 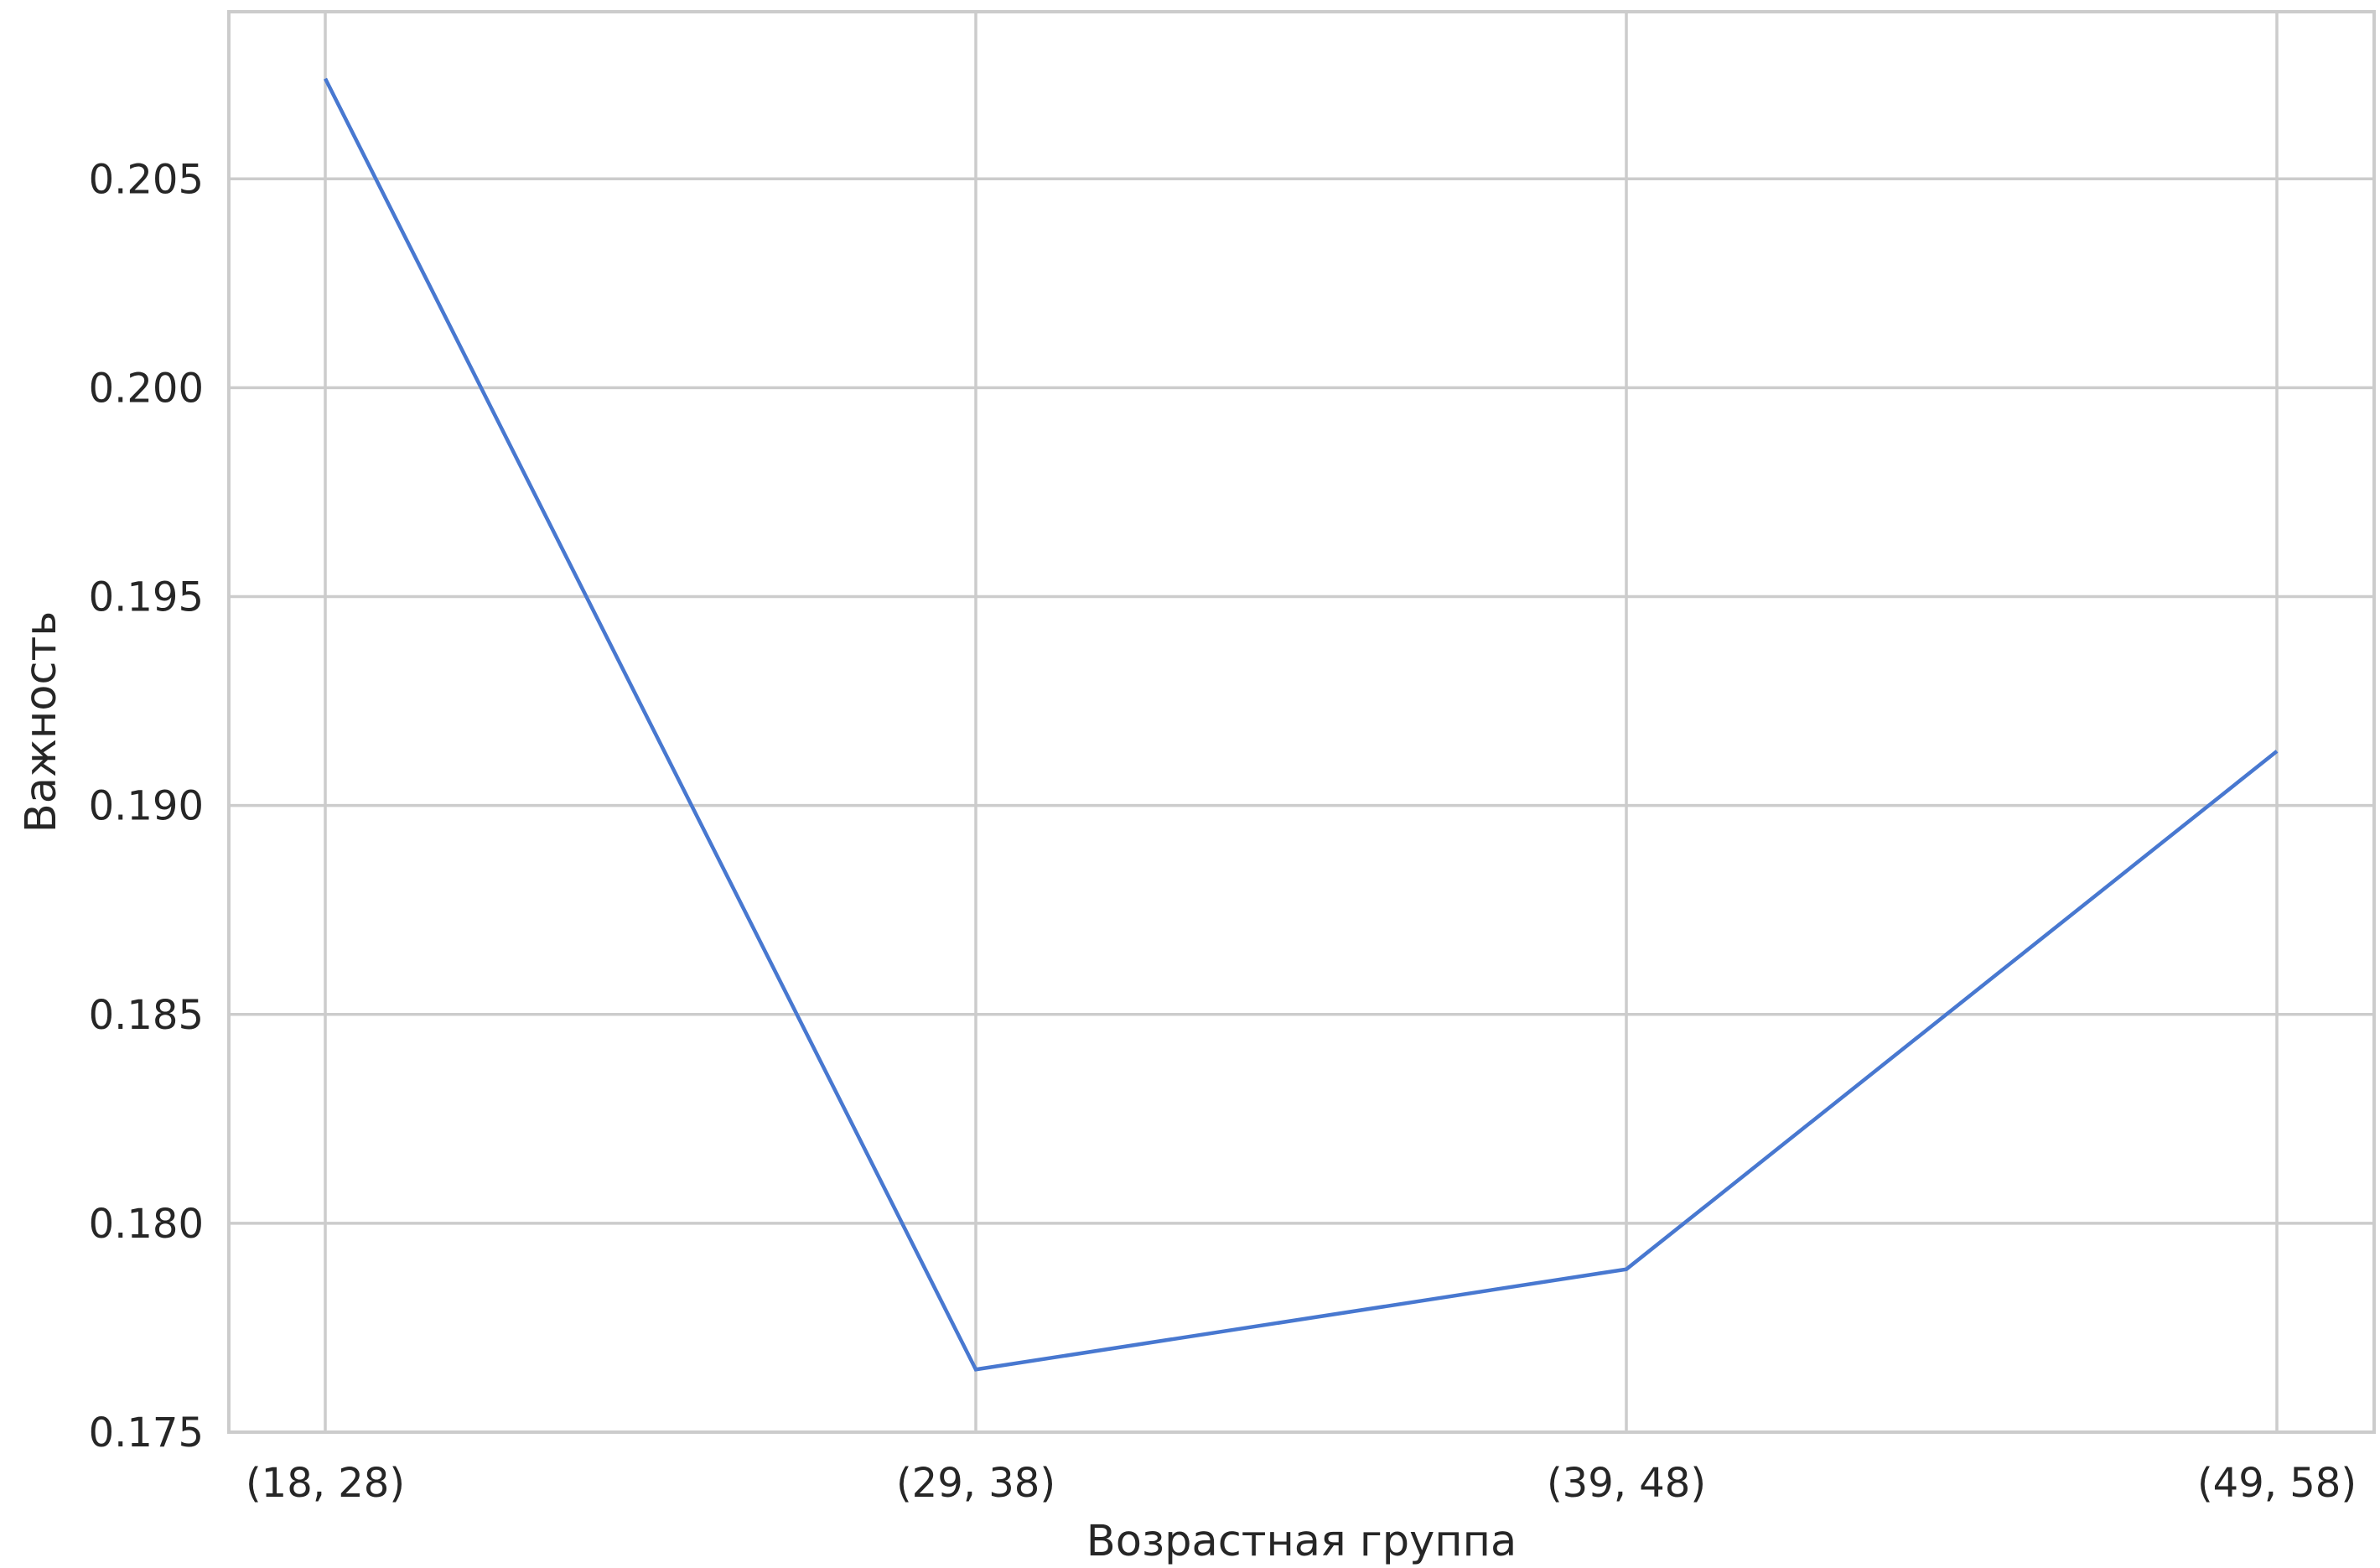 I want to click on y-tick-label: 0.205, so click(x=146, y=179).